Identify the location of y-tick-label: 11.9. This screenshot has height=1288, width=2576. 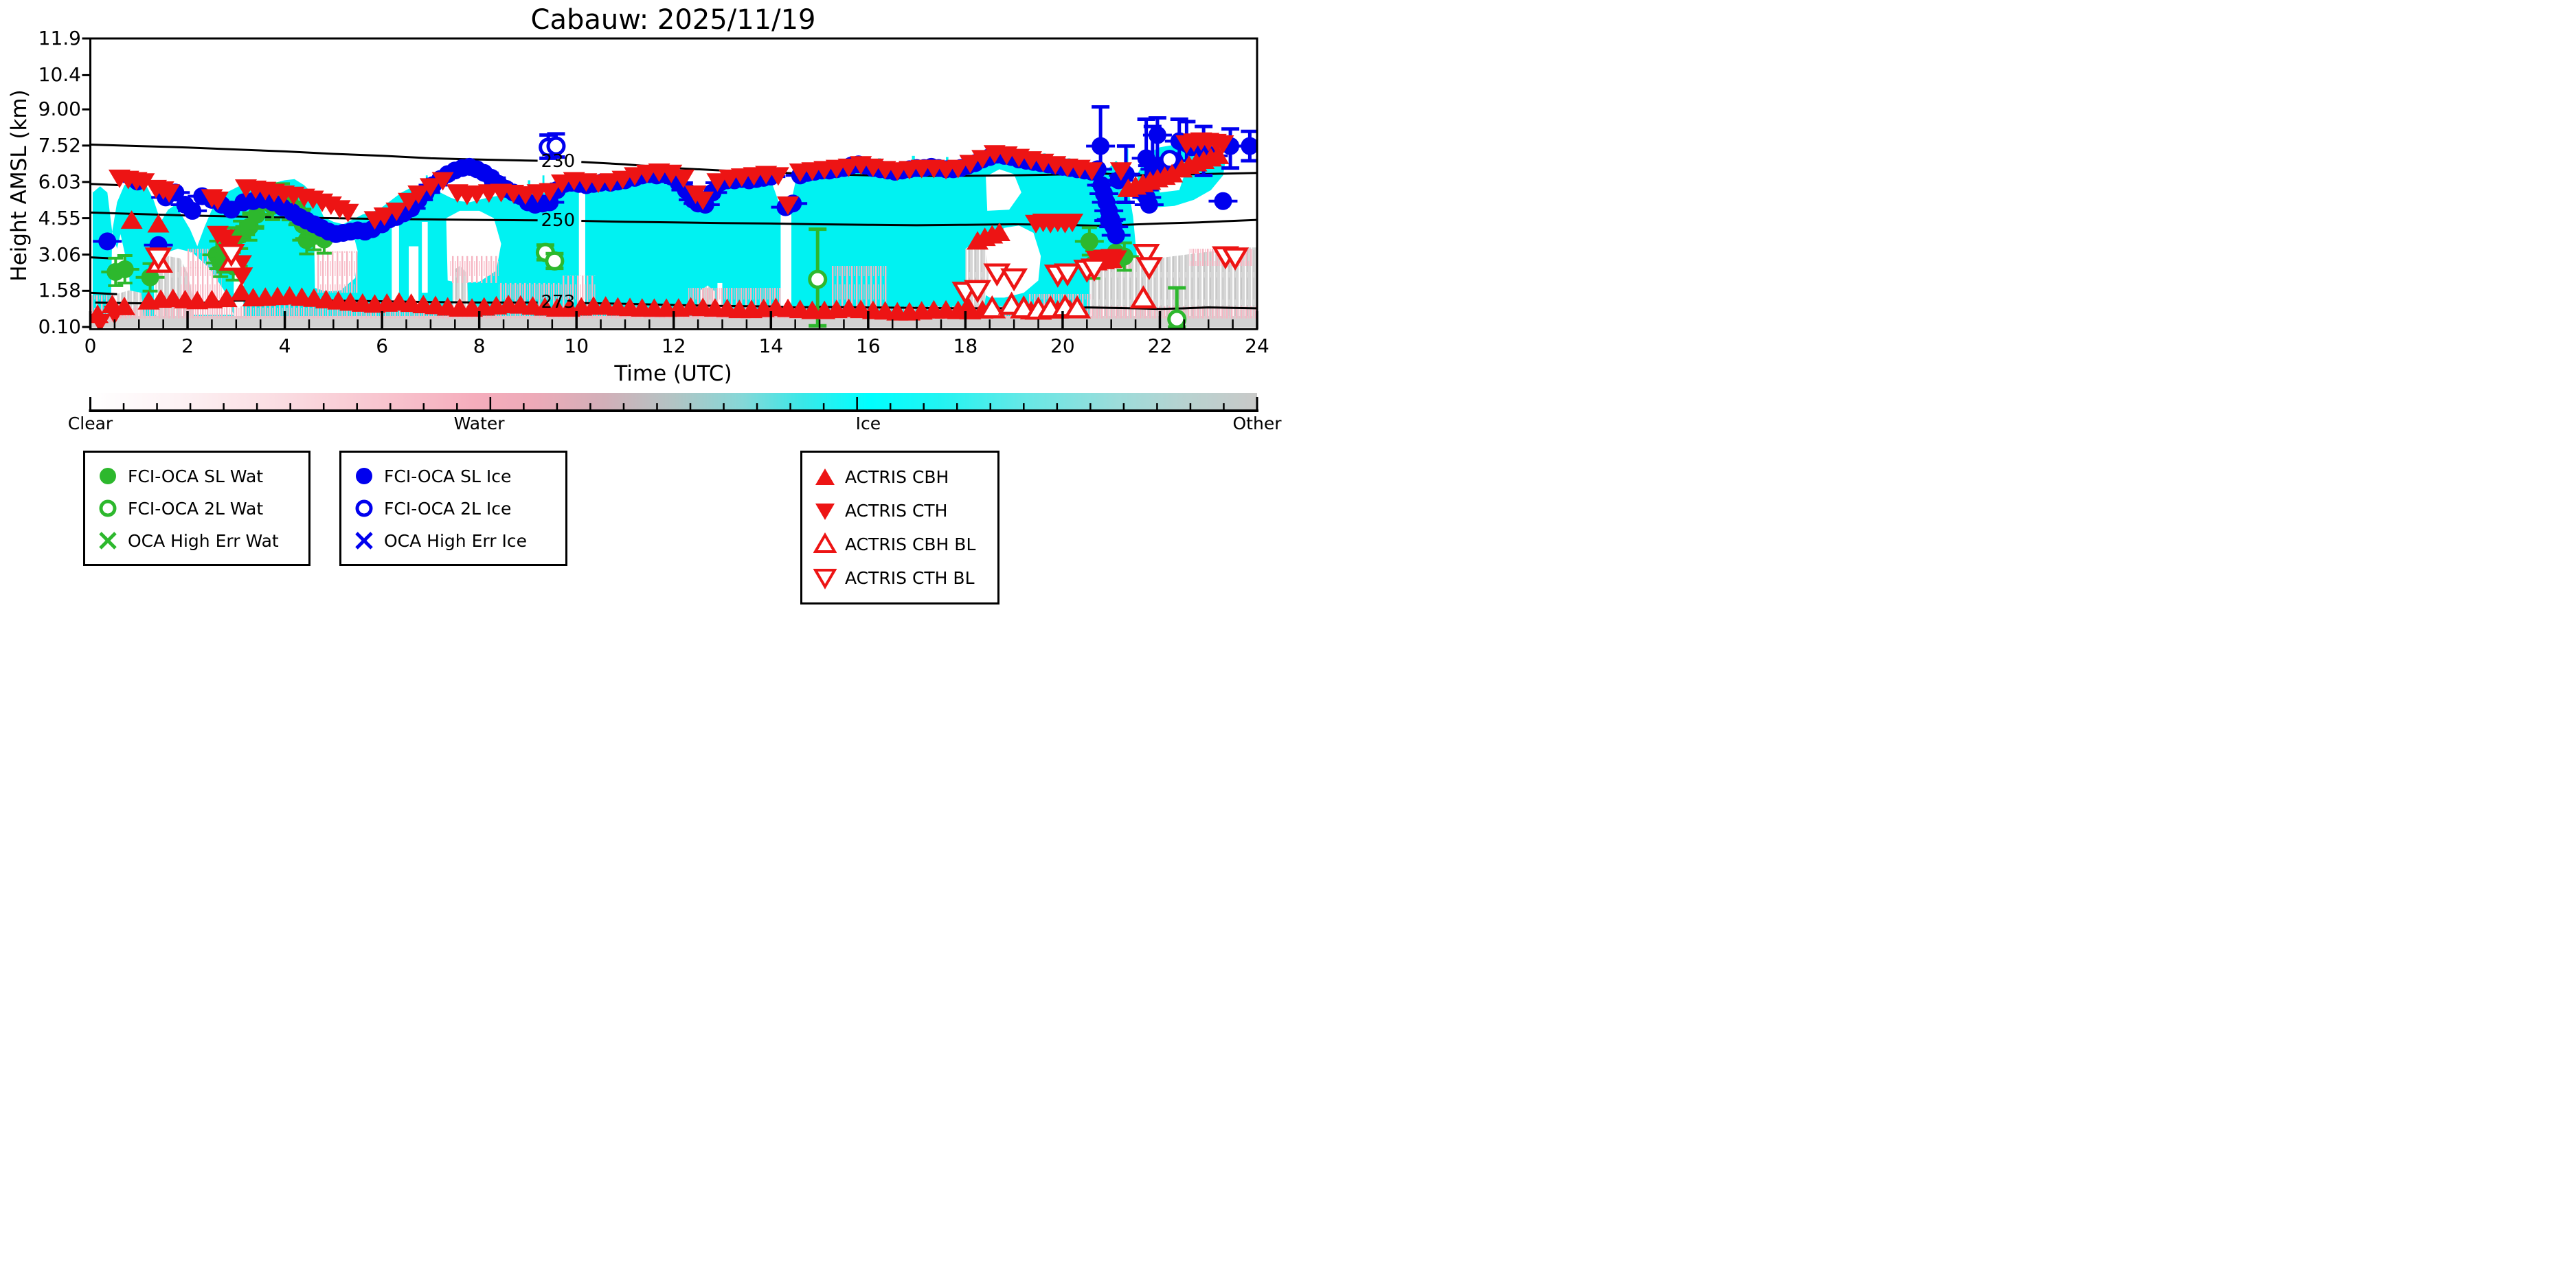
(59, 38).